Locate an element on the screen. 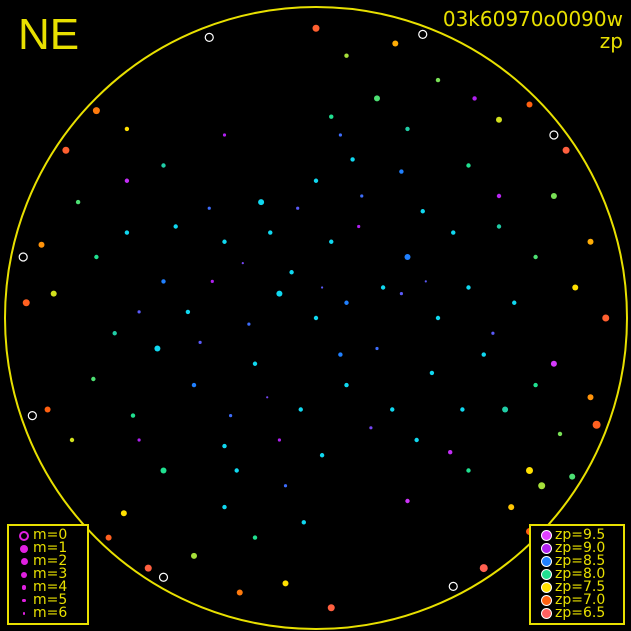 The image size is (631, 631). plot-title: 03k60970o0090w is located at coordinates (532, 19).